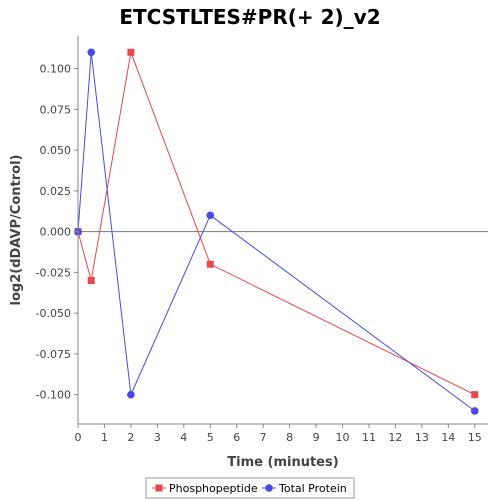 The image size is (500, 500). Describe the element at coordinates (56, 69) in the screenshot. I see `y-tick-label: 0.100` at that location.